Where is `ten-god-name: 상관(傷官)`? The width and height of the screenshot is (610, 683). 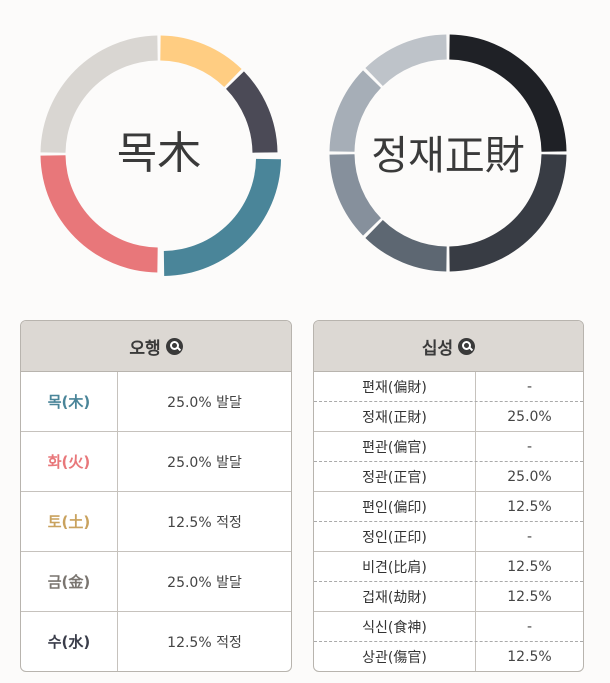 ten-god-name: 상관(傷官) is located at coordinates (395, 656).